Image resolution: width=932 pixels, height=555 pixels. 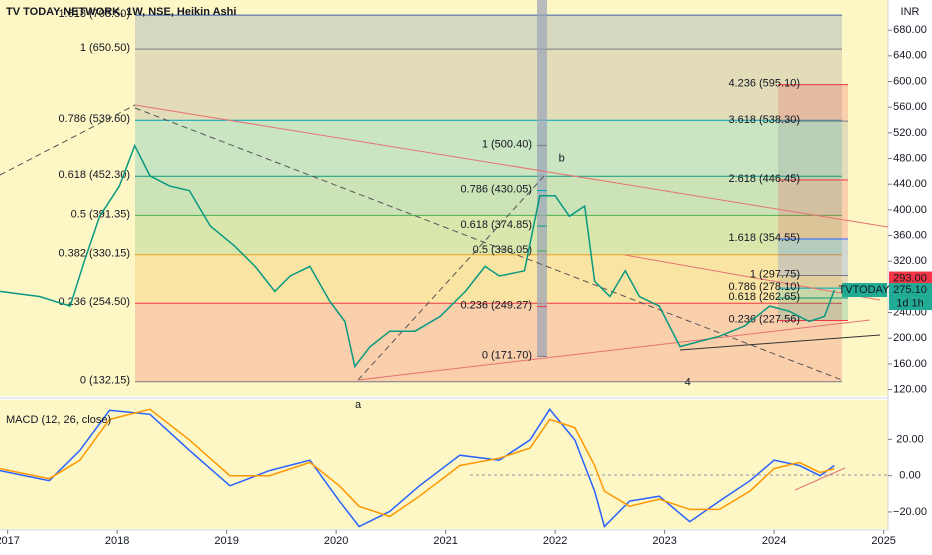 What do you see at coordinates (562, 158) in the screenshot?
I see `wave-label: b` at bounding box center [562, 158].